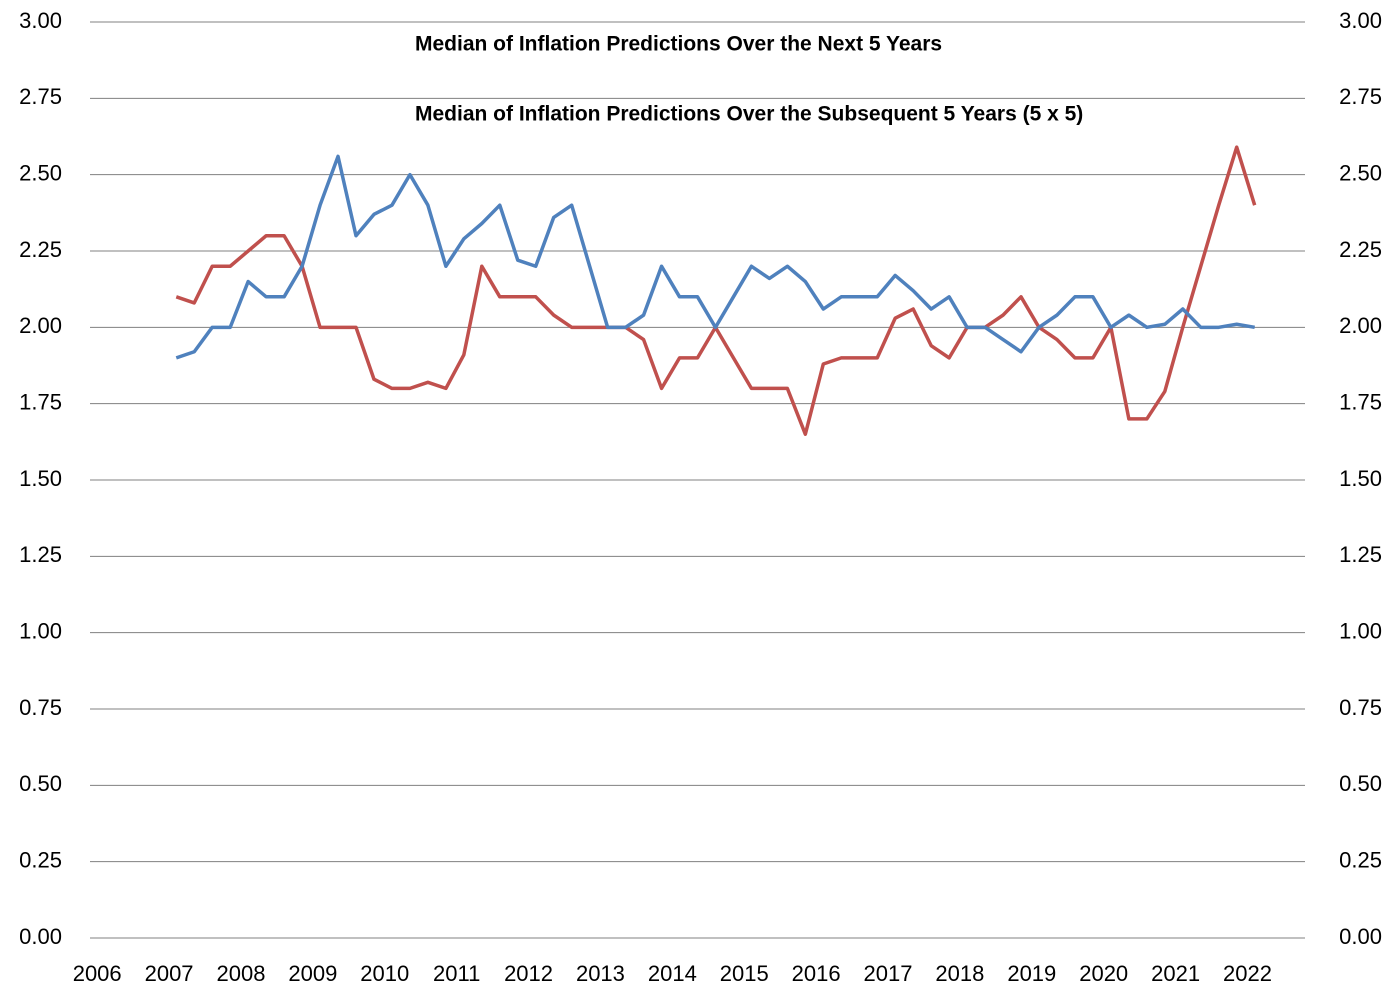  Describe the element at coordinates (1360, 859) in the screenshot. I see `y2-tick-label: 0.25` at that location.